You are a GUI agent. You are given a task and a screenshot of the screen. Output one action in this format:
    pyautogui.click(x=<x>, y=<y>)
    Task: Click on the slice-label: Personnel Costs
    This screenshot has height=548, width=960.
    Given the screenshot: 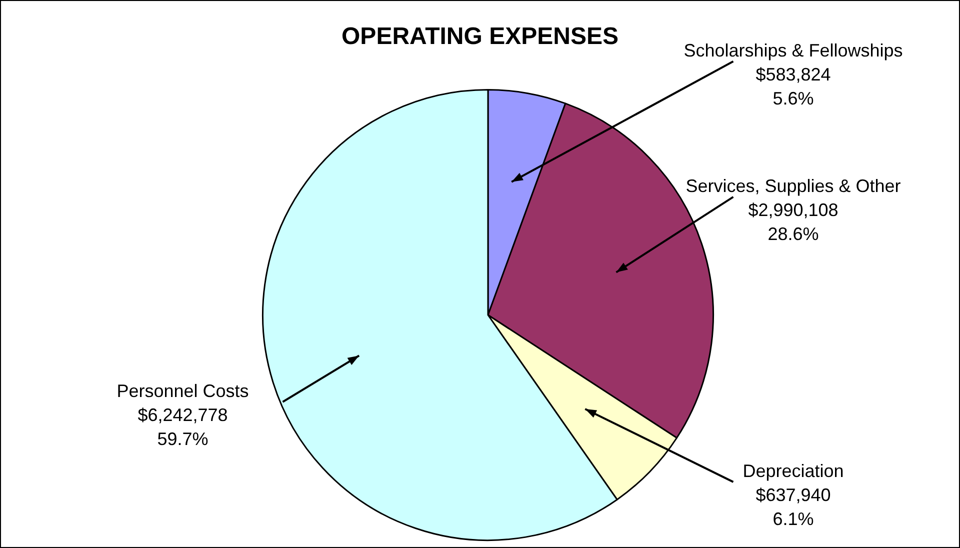 What is the action you would take?
    pyautogui.click(x=182, y=390)
    